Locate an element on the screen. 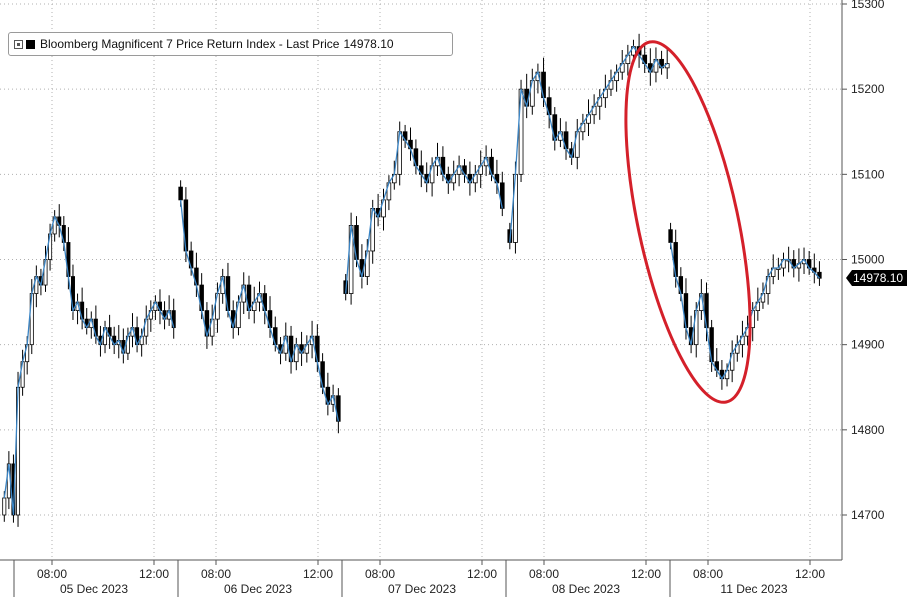  date-label: 05 Dec 2023 is located at coordinates (94, 589).